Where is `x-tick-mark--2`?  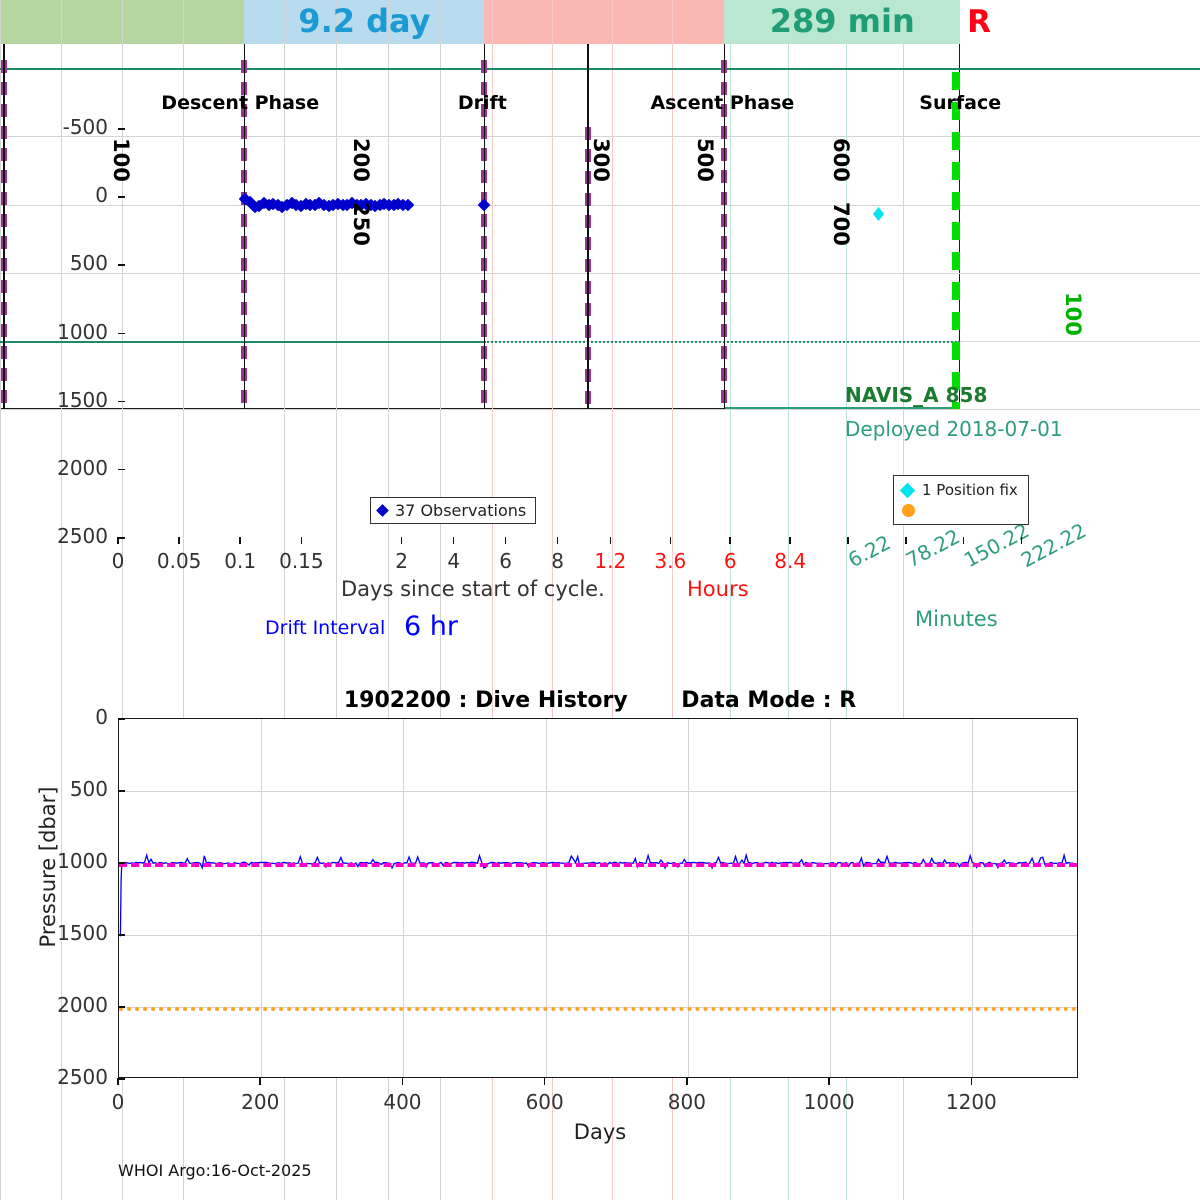 x-tick-mark--2 is located at coordinates (240, 540).